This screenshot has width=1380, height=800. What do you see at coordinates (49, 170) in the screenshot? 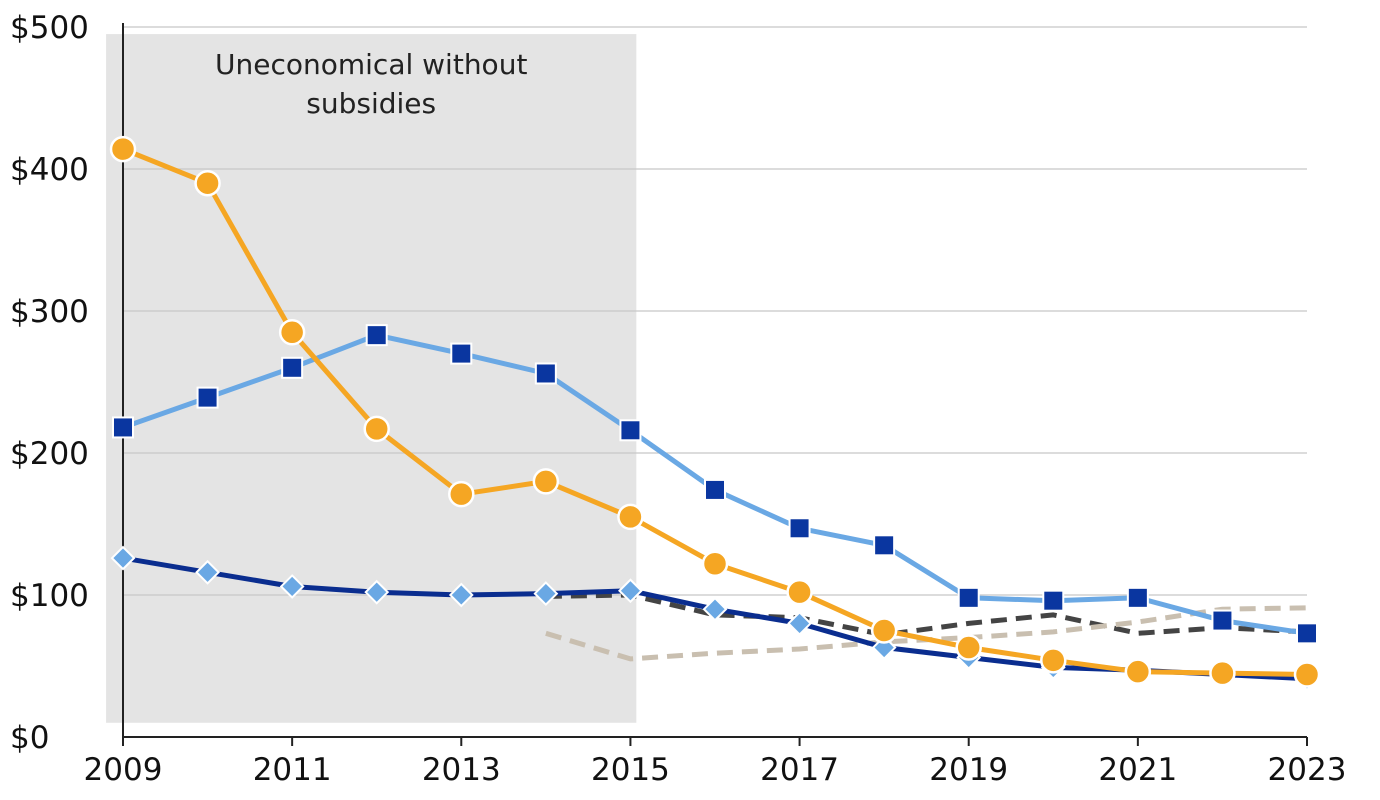
I see `y-tick-label: $400` at bounding box center [49, 170].